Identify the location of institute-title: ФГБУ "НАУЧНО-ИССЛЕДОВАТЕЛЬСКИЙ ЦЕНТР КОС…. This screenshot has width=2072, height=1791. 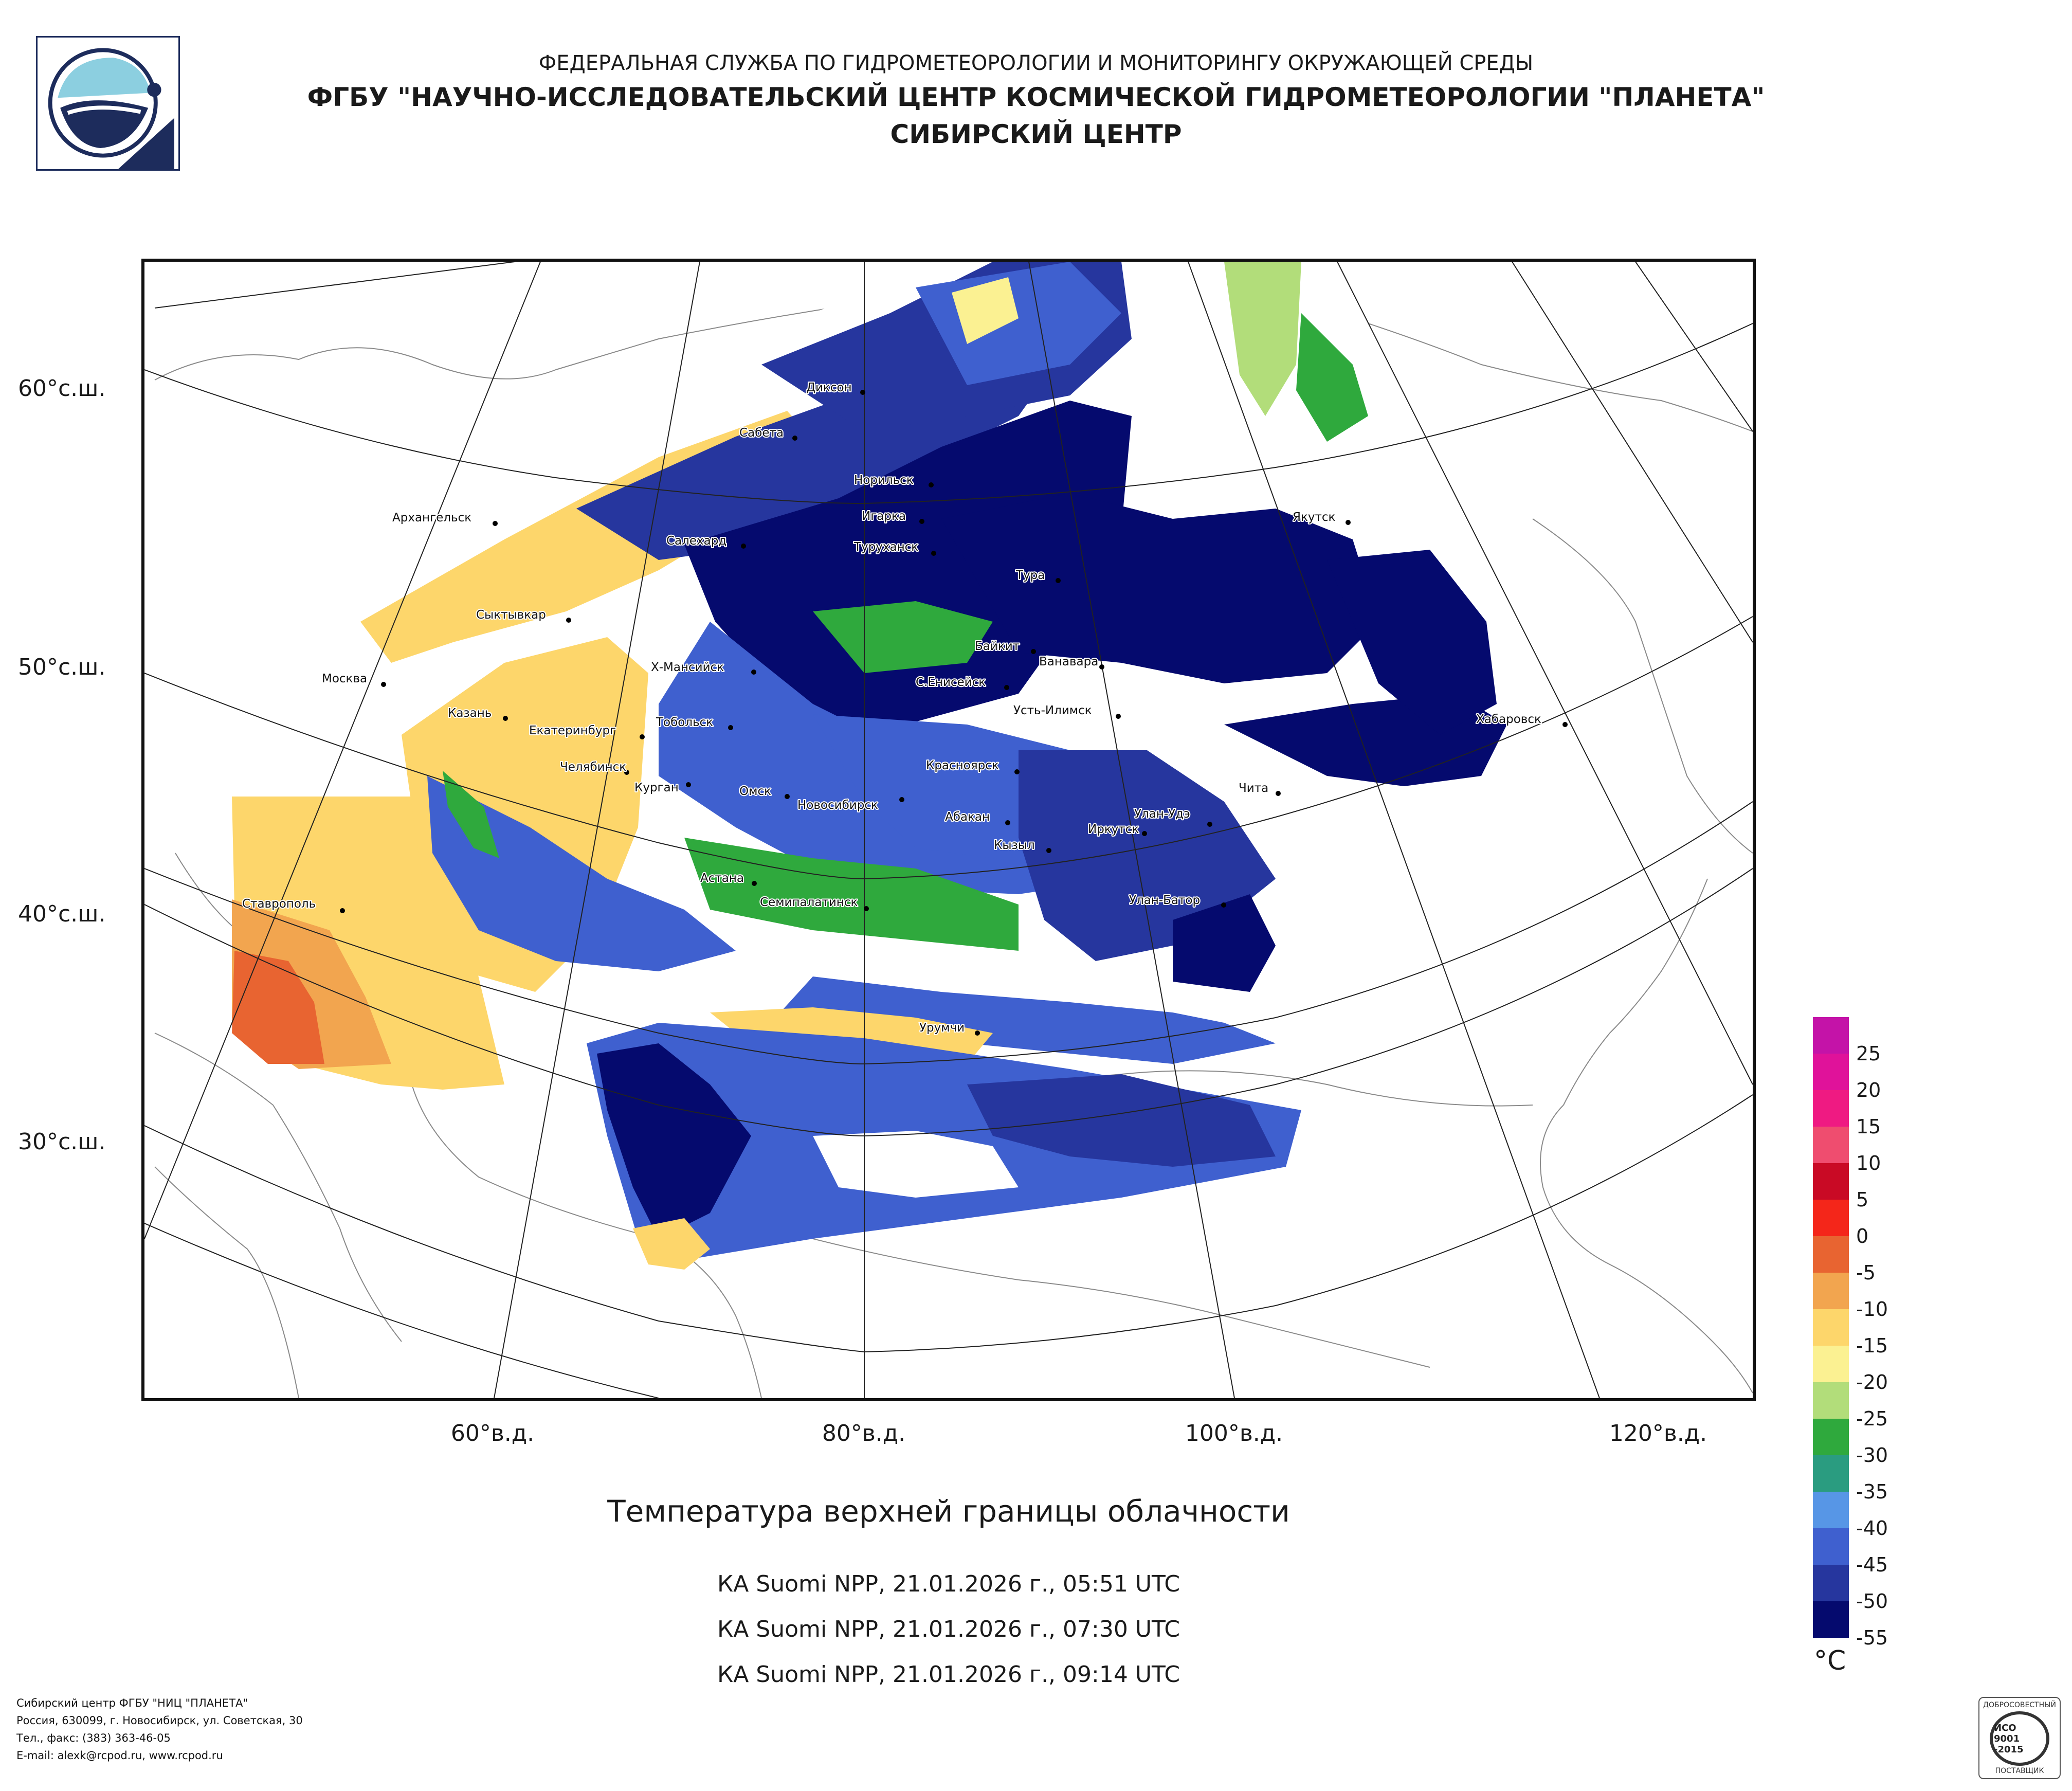
(1036, 97).